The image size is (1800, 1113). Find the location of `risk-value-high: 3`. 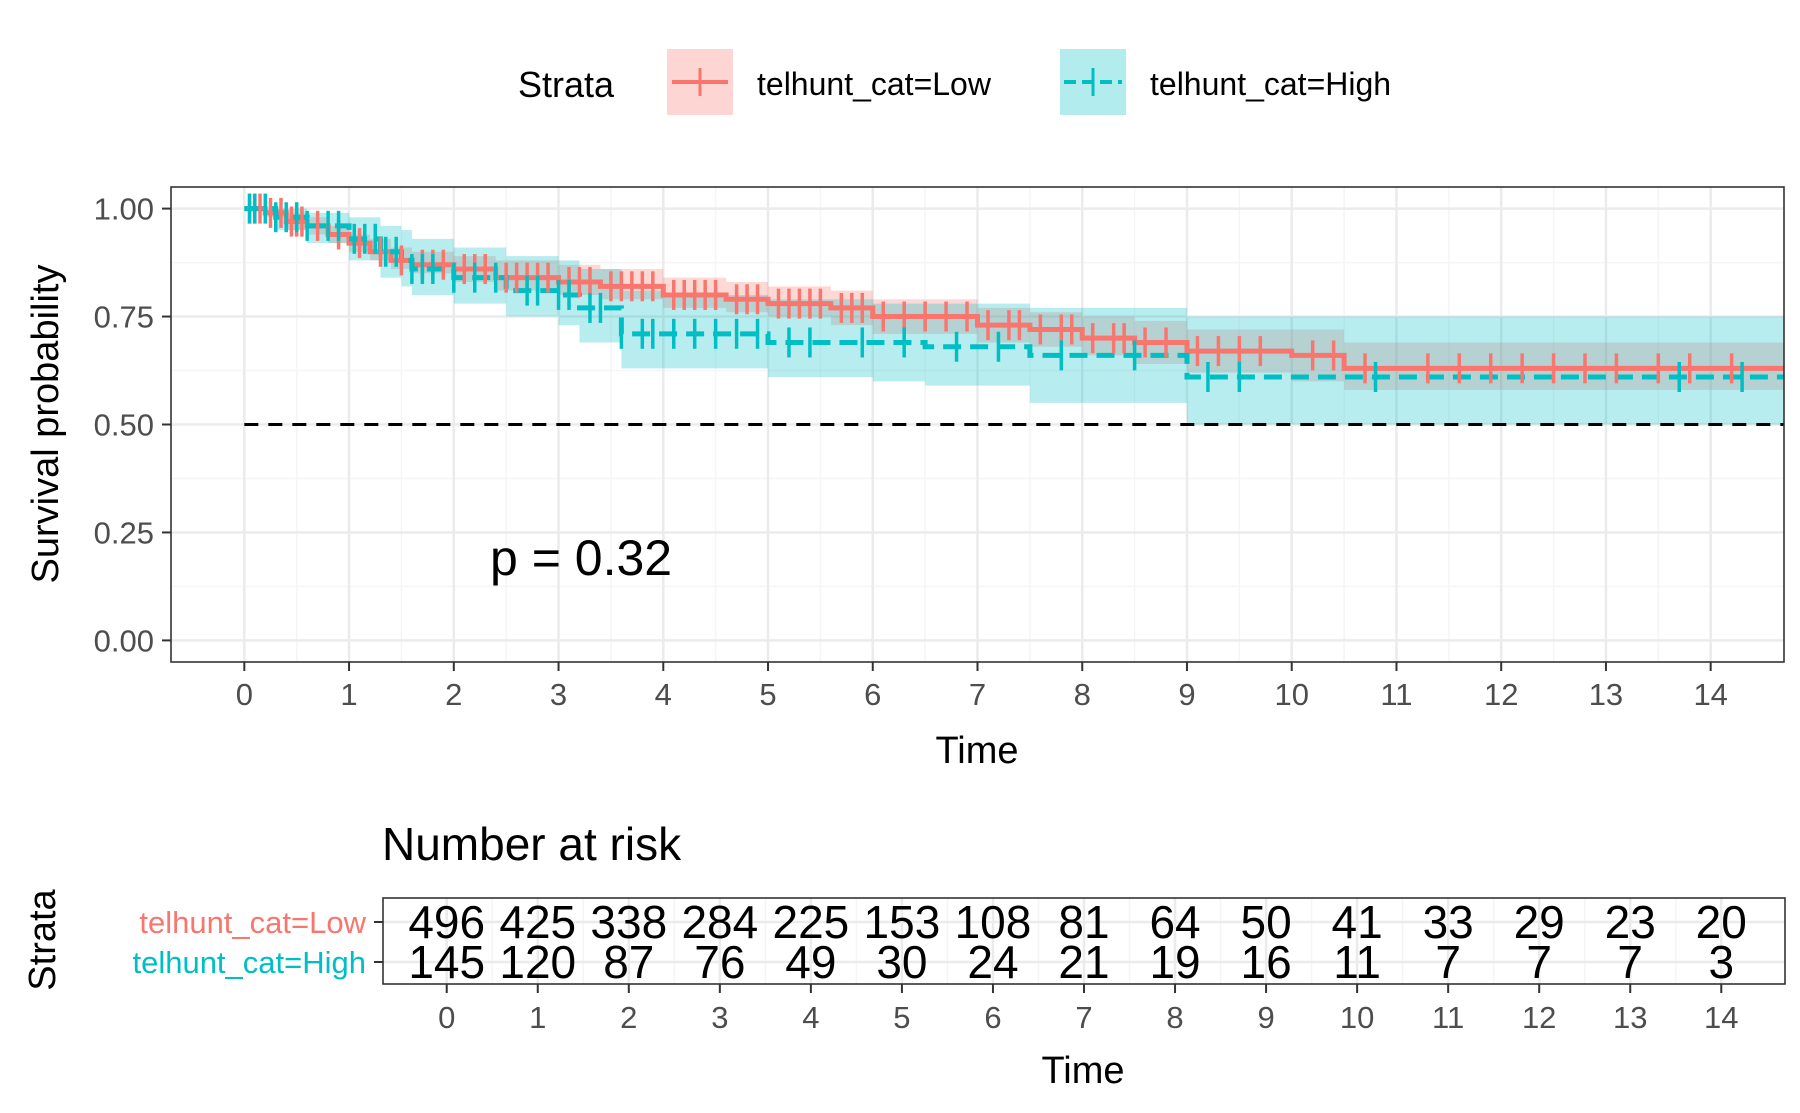

risk-value-high: 3 is located at coordinates (1721, 962).